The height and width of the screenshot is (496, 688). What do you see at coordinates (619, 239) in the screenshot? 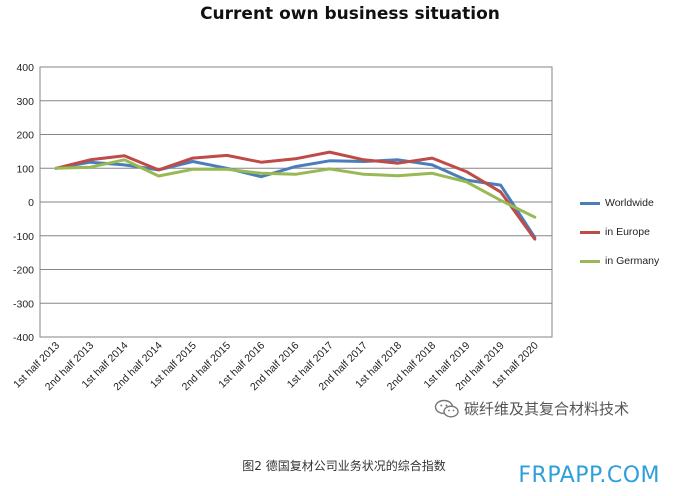
I see `chart-legend: Worldwide in Europe in Germany` at bounding box center [619, 239].